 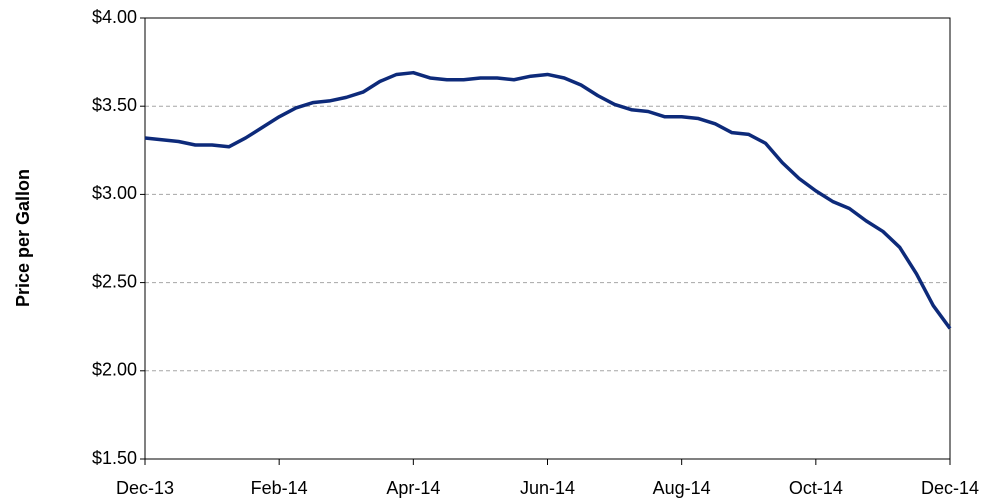 I want to click on x-tick-label: Apr-14, so click(x=413, y=488).